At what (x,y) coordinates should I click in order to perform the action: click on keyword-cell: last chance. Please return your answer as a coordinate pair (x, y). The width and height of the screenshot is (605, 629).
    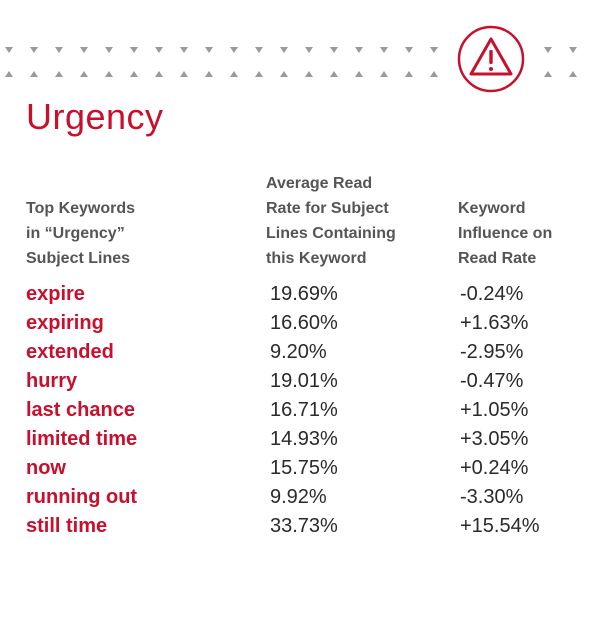
    Looking at the image, I should click on (80, 410).